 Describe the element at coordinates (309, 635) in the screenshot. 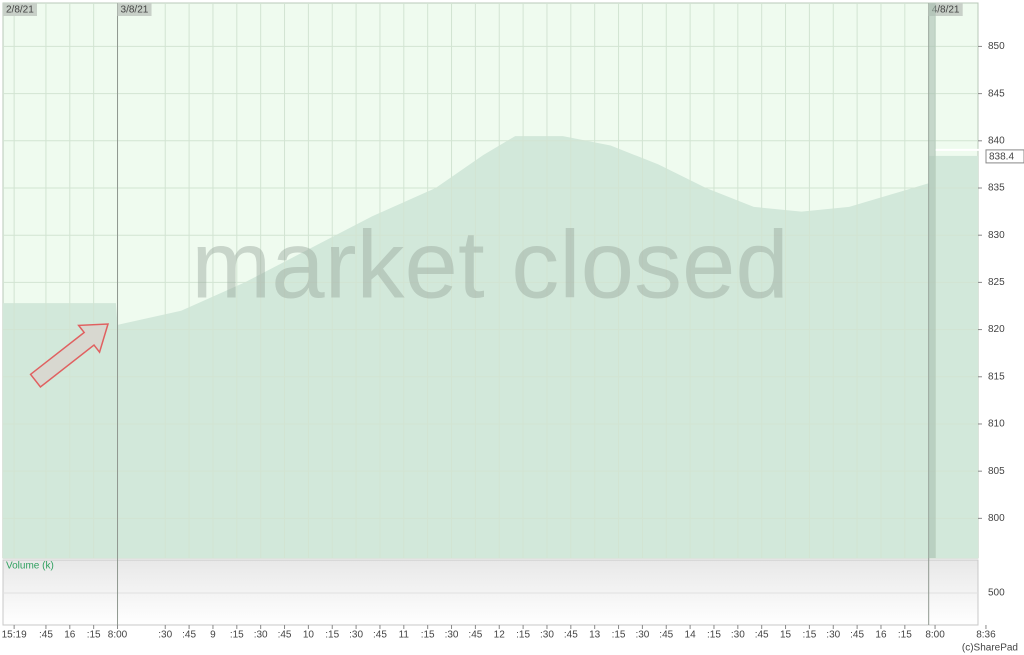

I see `x-tick-label: 10` at that location.